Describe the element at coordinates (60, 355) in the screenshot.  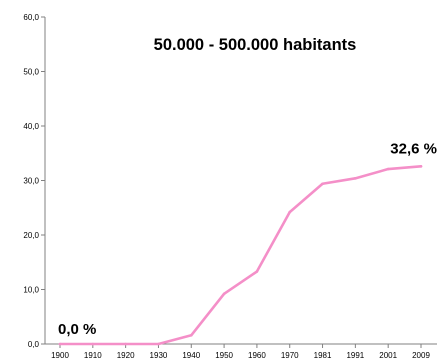
I see `x-tick-label: 1900` at that location.